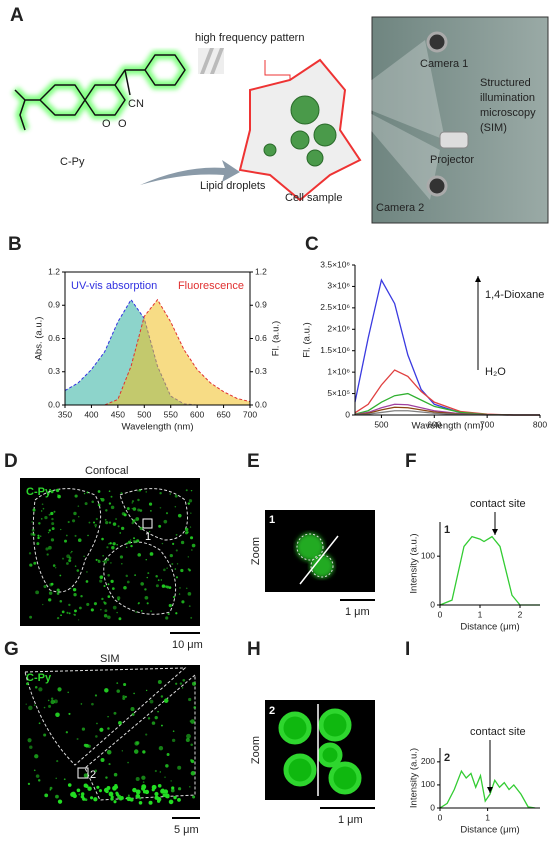  I want to click on camera-label: Camera 2, so click(400, 208).